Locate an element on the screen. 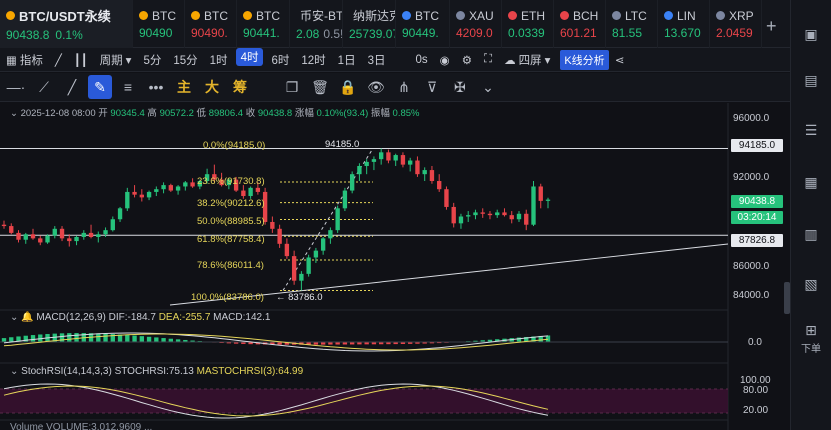  ray-tool: ⟋ is located at coordinates (44, 87).